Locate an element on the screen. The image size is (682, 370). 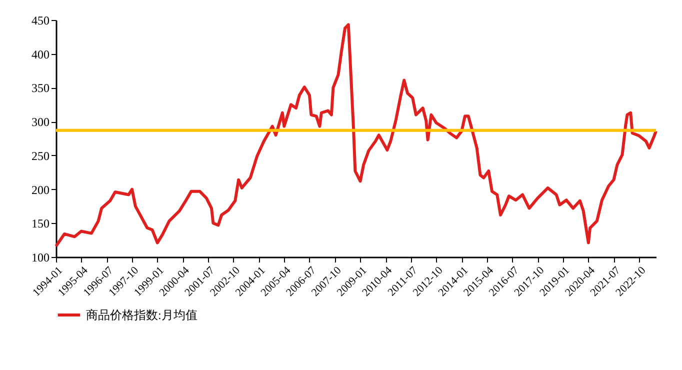
y-tick-label: 150 is located at coordinates (41, 223).